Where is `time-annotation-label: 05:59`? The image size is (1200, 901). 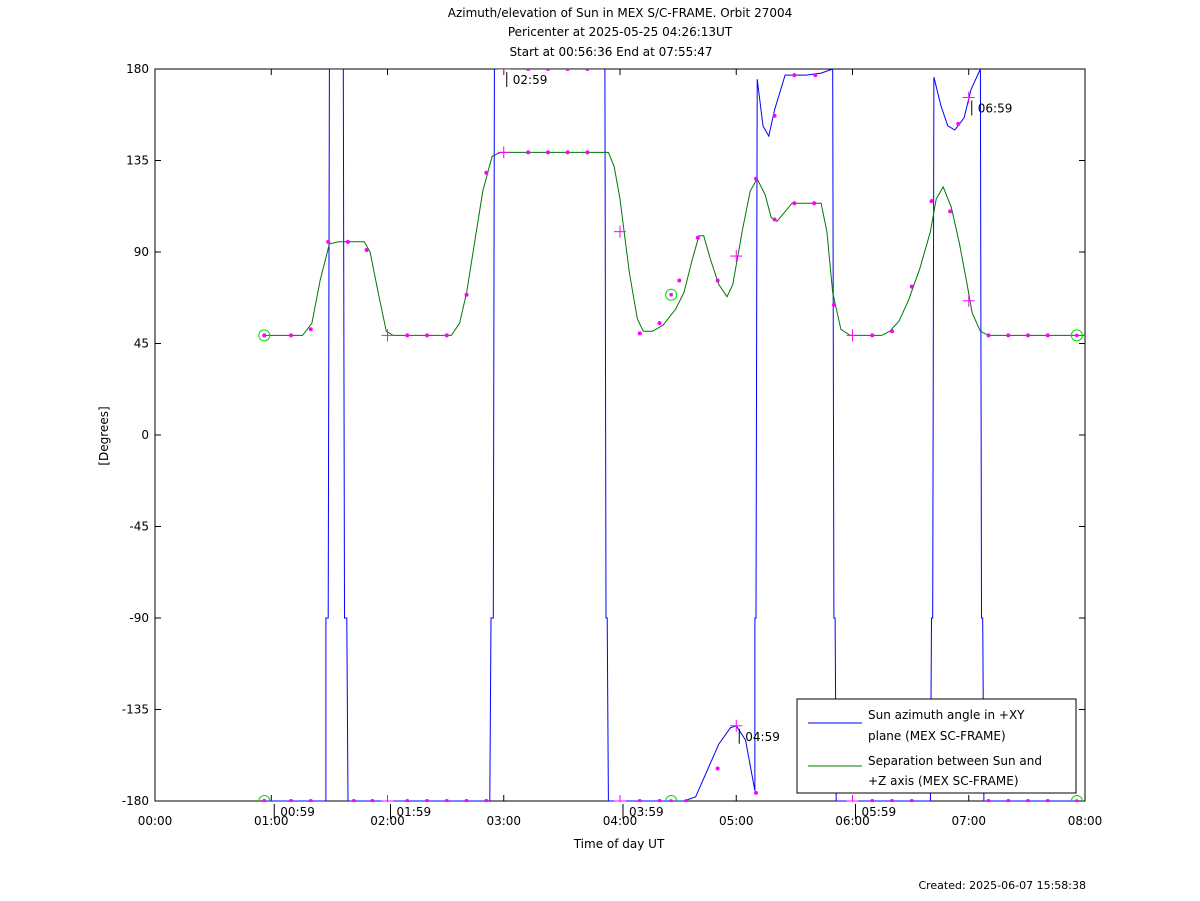
time-annotation-label: 05:59 is located at coordinates (879, 812).